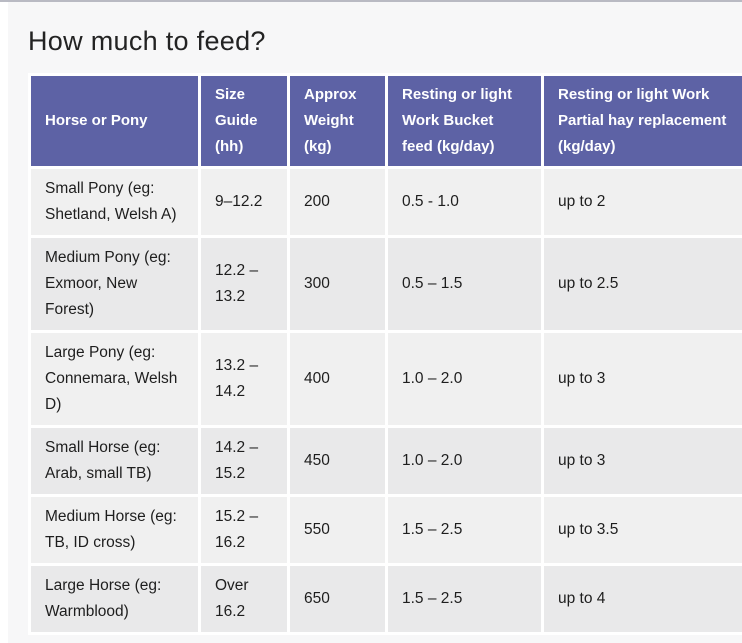  I want to click on table-cell-weight: 550, so click(337, 530).